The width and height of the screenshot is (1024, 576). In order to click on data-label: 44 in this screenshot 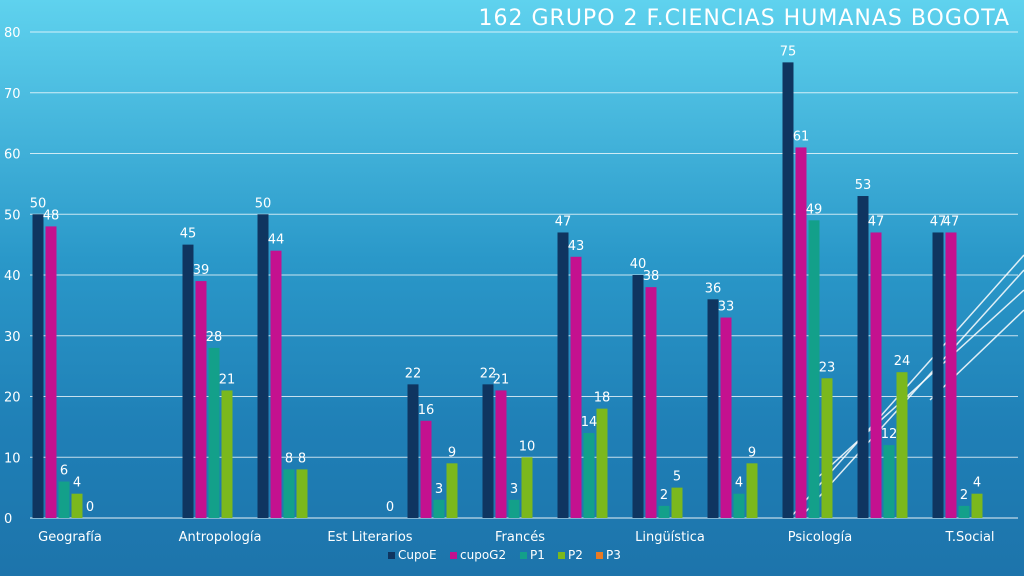, I will do `click(276, 240)`.